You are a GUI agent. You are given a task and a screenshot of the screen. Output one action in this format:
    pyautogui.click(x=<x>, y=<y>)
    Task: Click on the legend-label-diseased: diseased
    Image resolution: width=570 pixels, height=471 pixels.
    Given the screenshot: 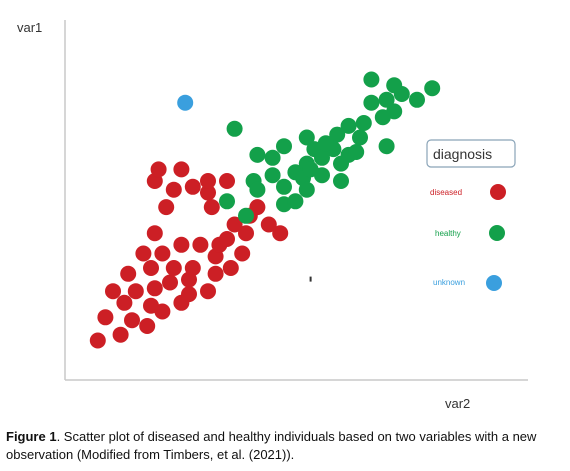 What is the action you would take?
    pyautogui.click(x=446, y=192)
    